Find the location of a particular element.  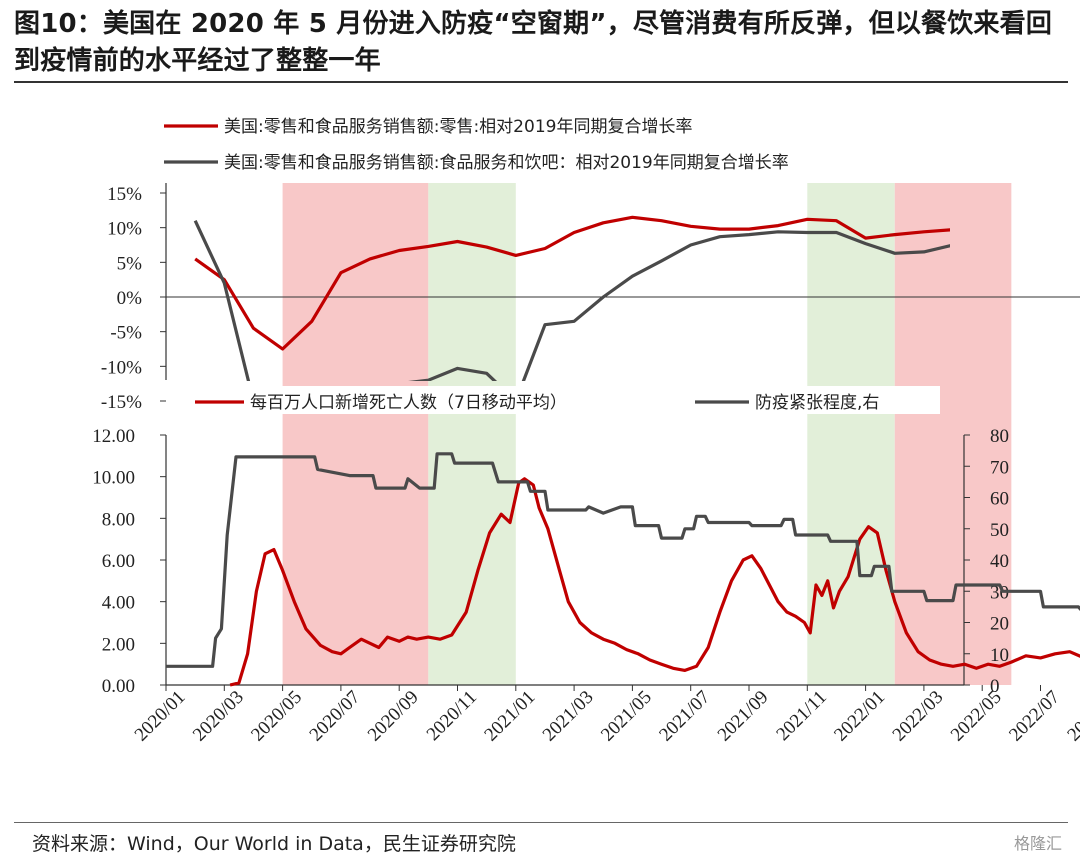

x-tick-label: 2020/05 is located at coordinates (276, 716).